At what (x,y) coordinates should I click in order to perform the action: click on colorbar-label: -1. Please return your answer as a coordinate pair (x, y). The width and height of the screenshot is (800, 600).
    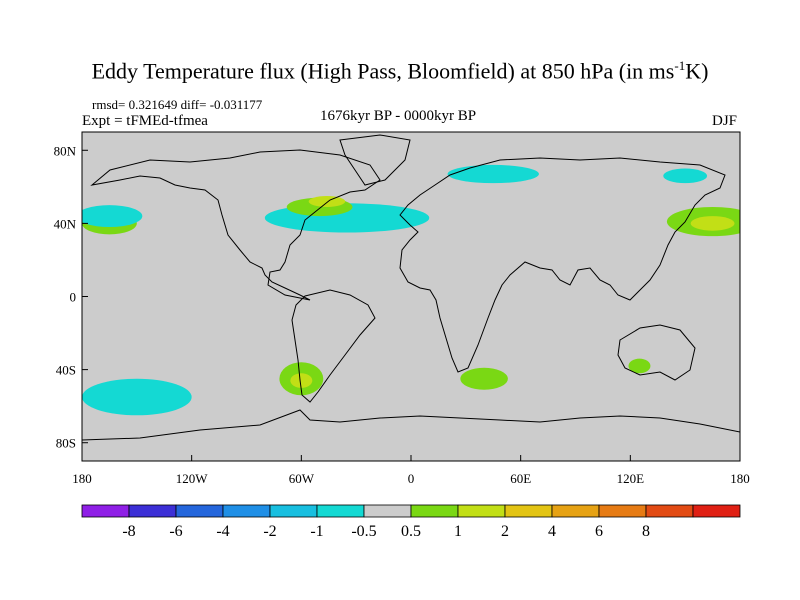
    Looking at the image, I should click on (316, 531).